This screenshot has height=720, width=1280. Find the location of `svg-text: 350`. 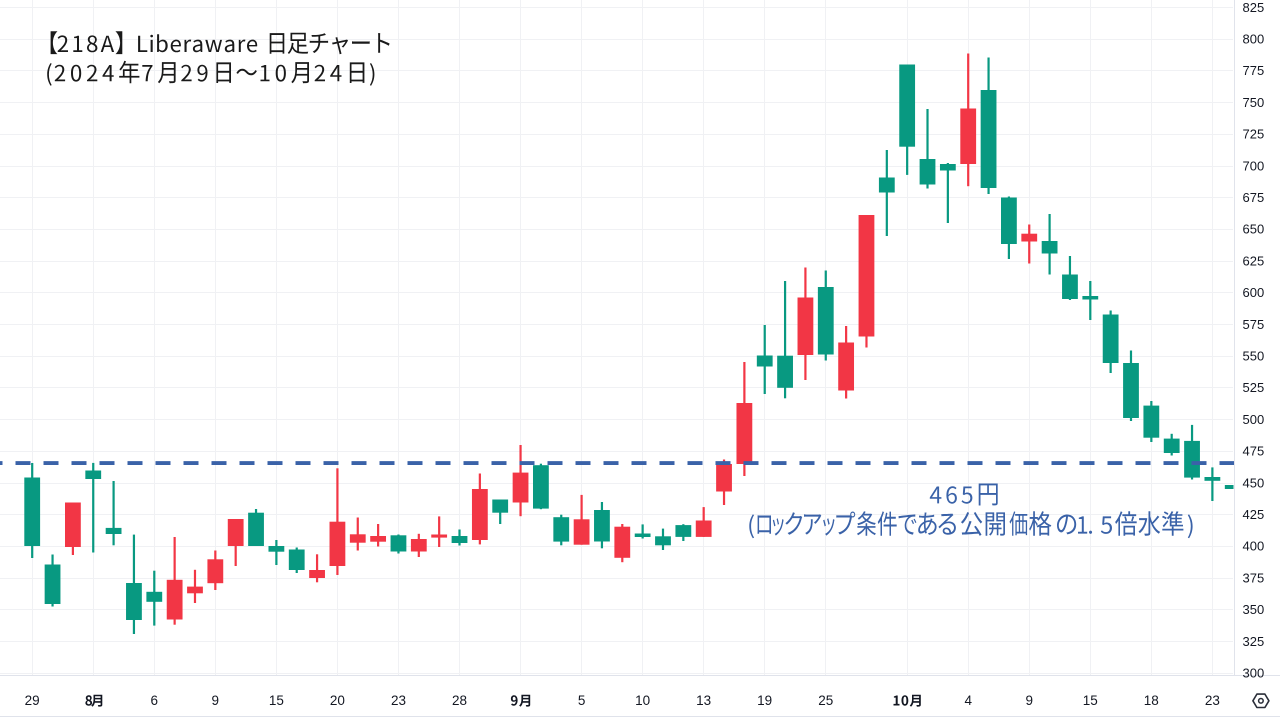

svg-text: 350 is located at coordinates (1254, 609).